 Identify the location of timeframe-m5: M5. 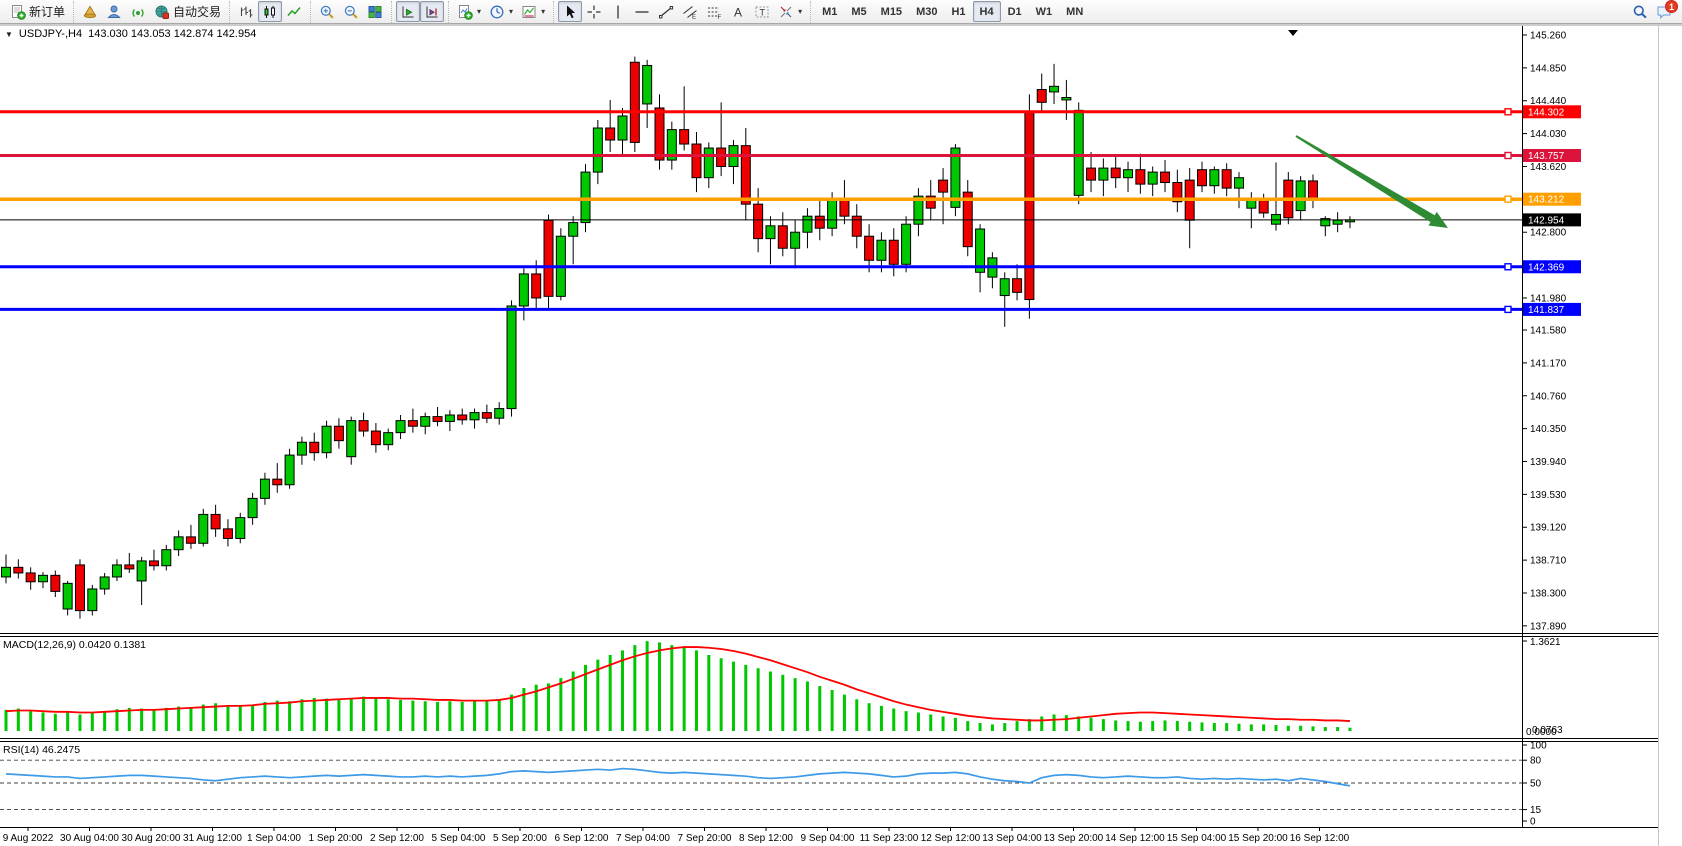
(858, 11).